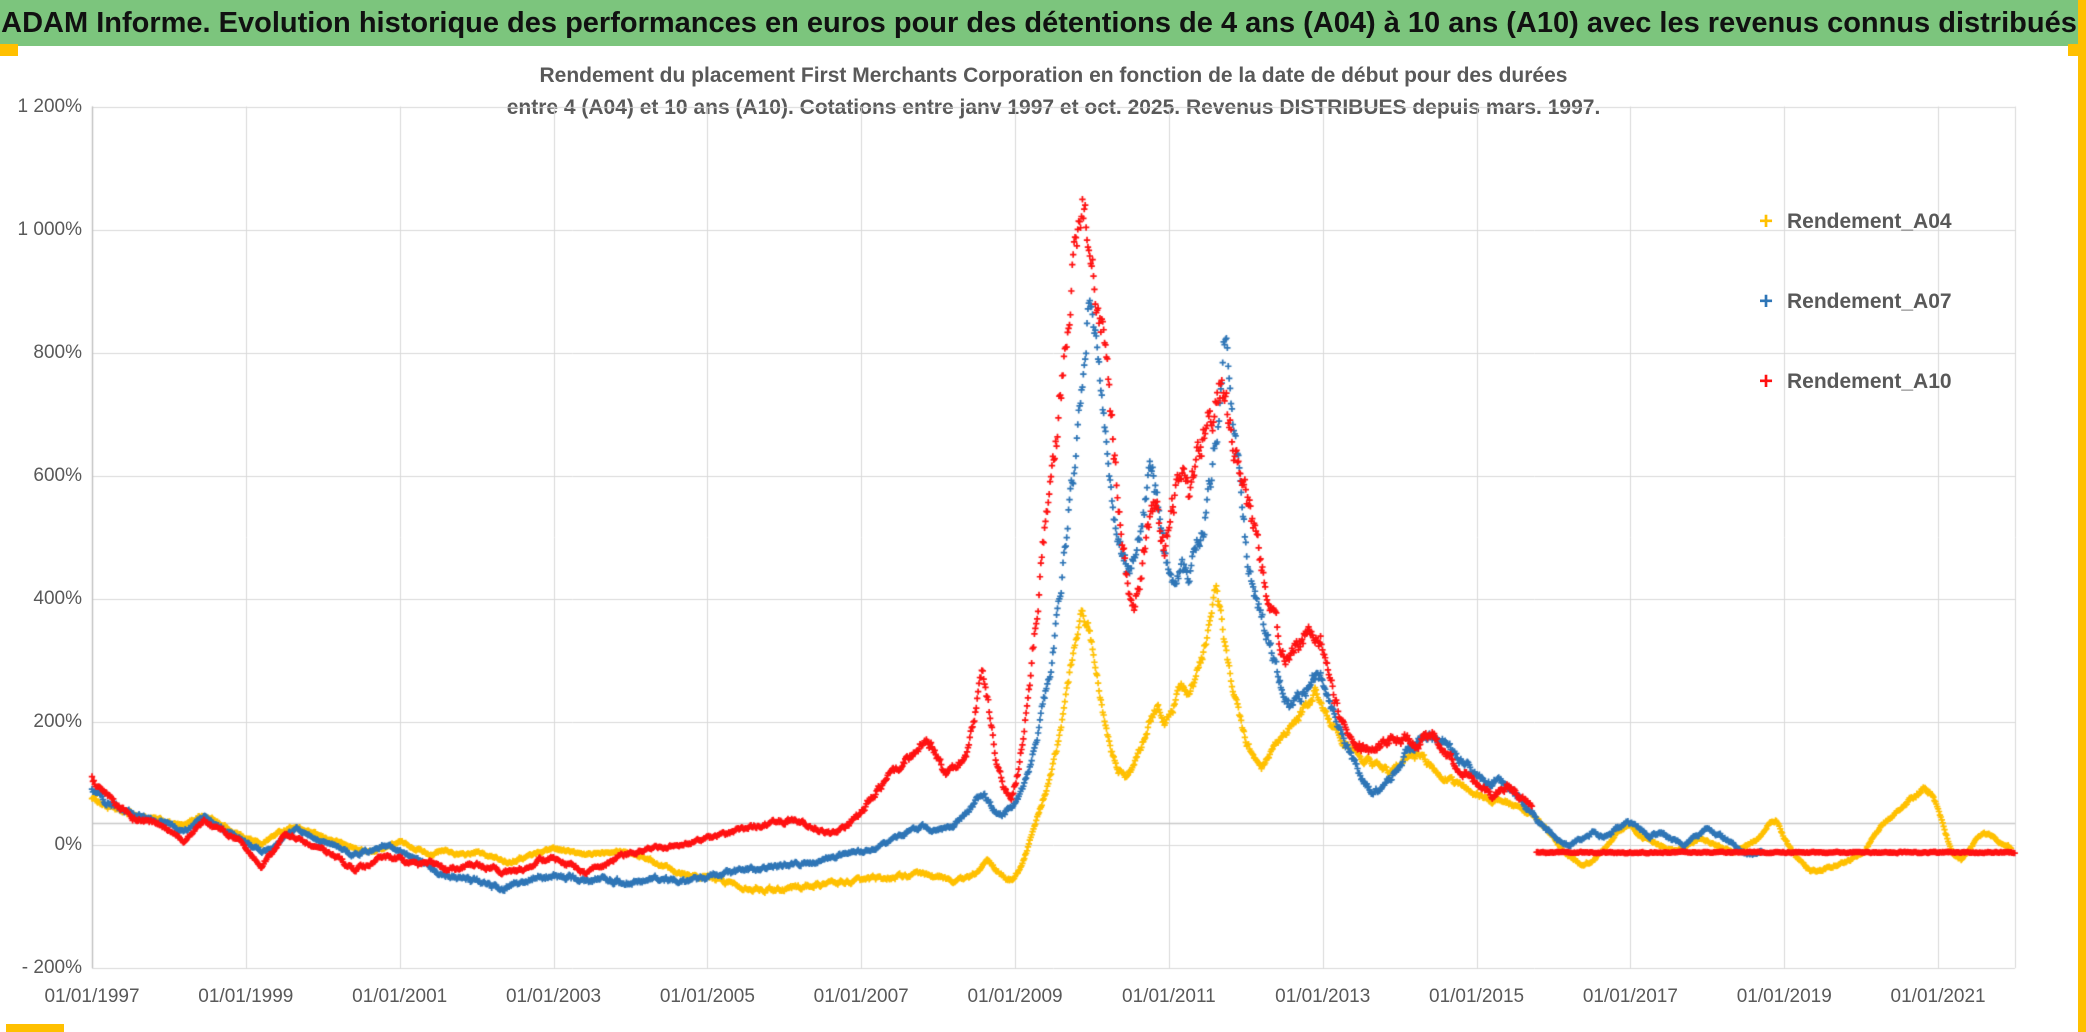  Describe the element at coordinates (1323, 996) in the screenshot. I see `x-tick-label: 01/01/2013` at that location.